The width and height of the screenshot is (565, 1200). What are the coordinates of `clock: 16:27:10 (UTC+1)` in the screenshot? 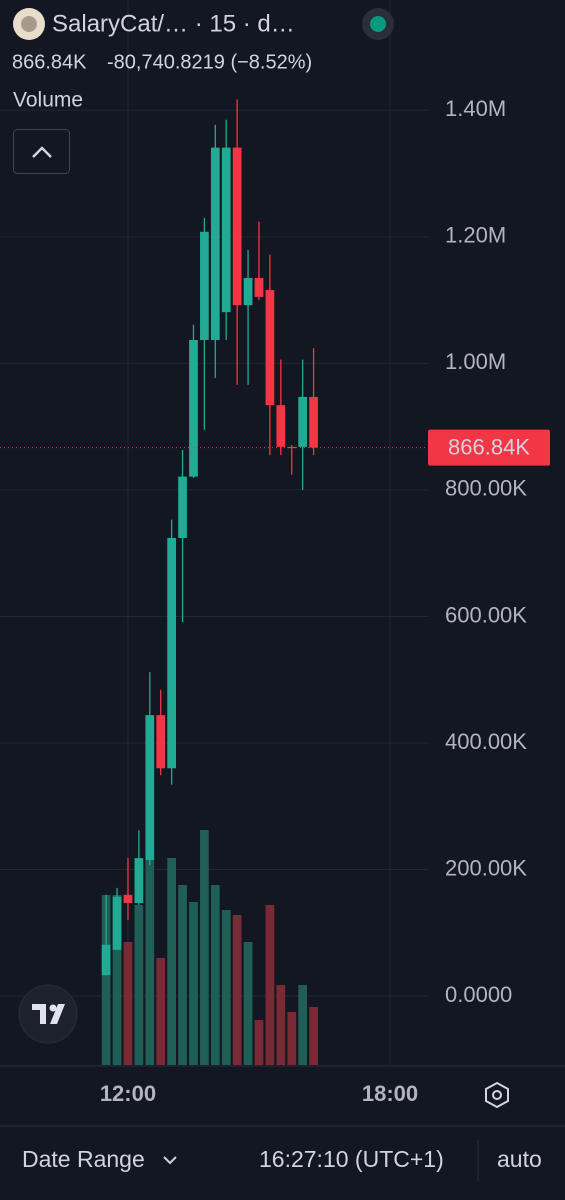 It's located at (351, 1159).